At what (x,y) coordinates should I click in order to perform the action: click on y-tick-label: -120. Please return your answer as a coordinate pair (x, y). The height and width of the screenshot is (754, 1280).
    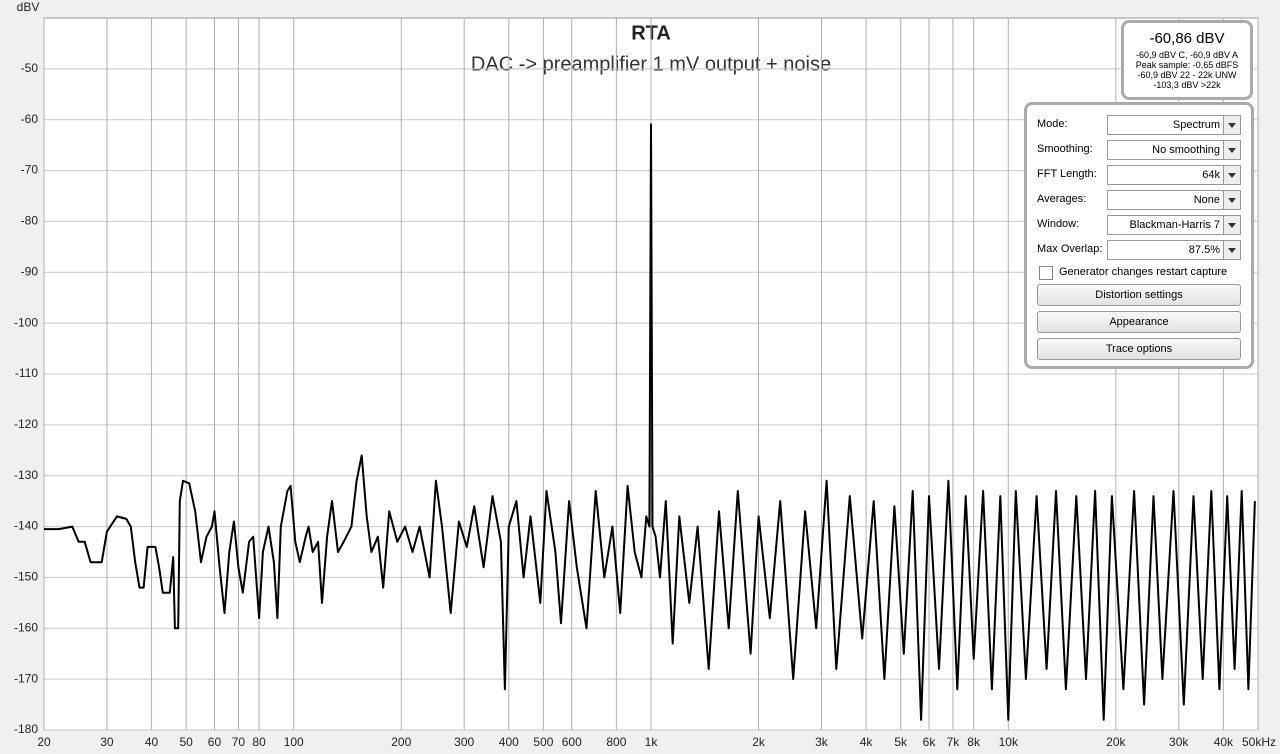
    Looking at the image, I should click on (26, 424).